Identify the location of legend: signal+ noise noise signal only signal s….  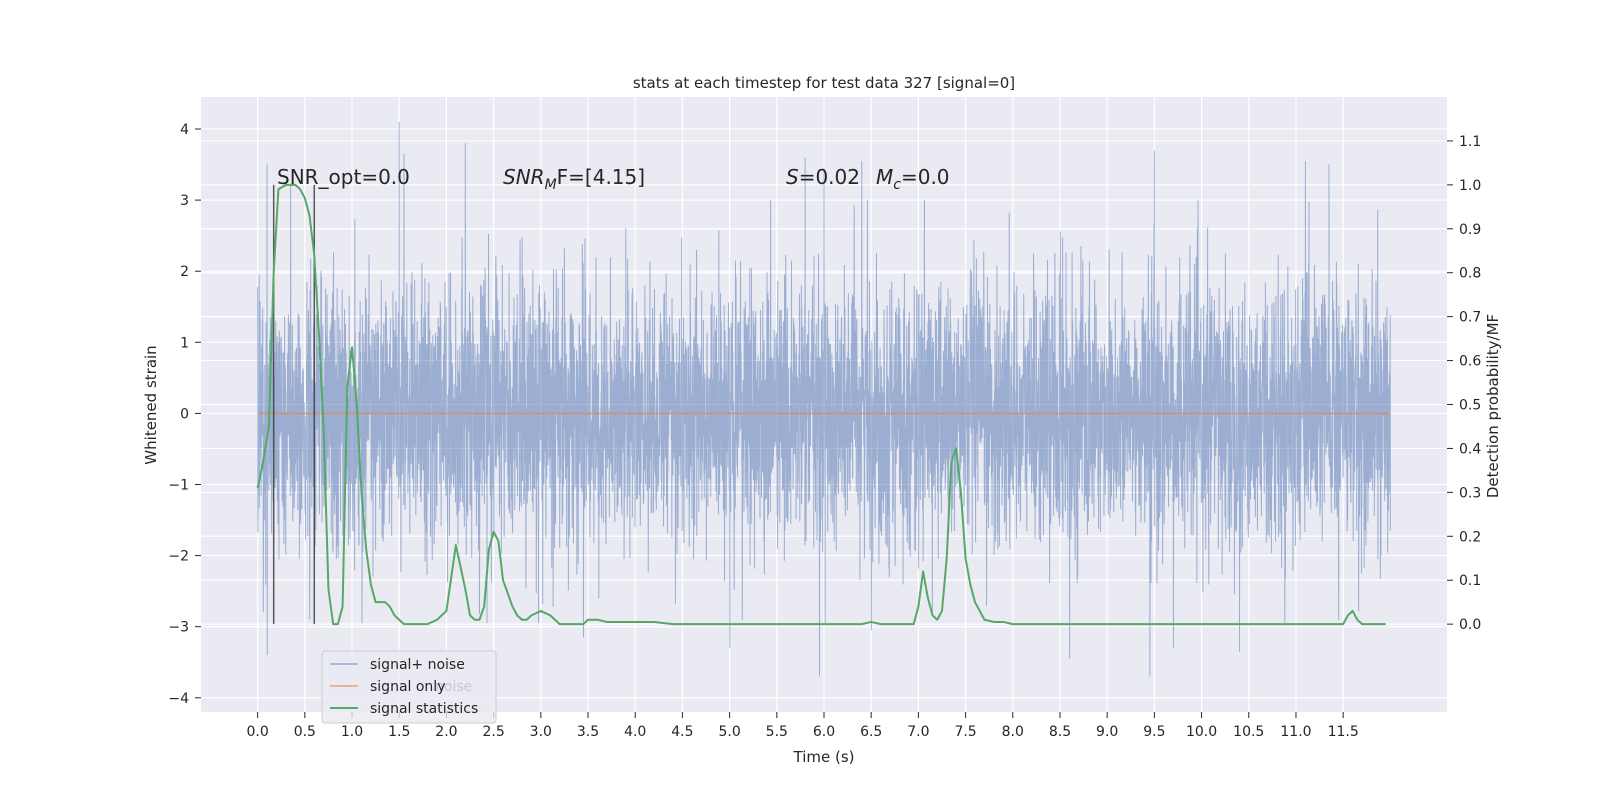
(409, 687).